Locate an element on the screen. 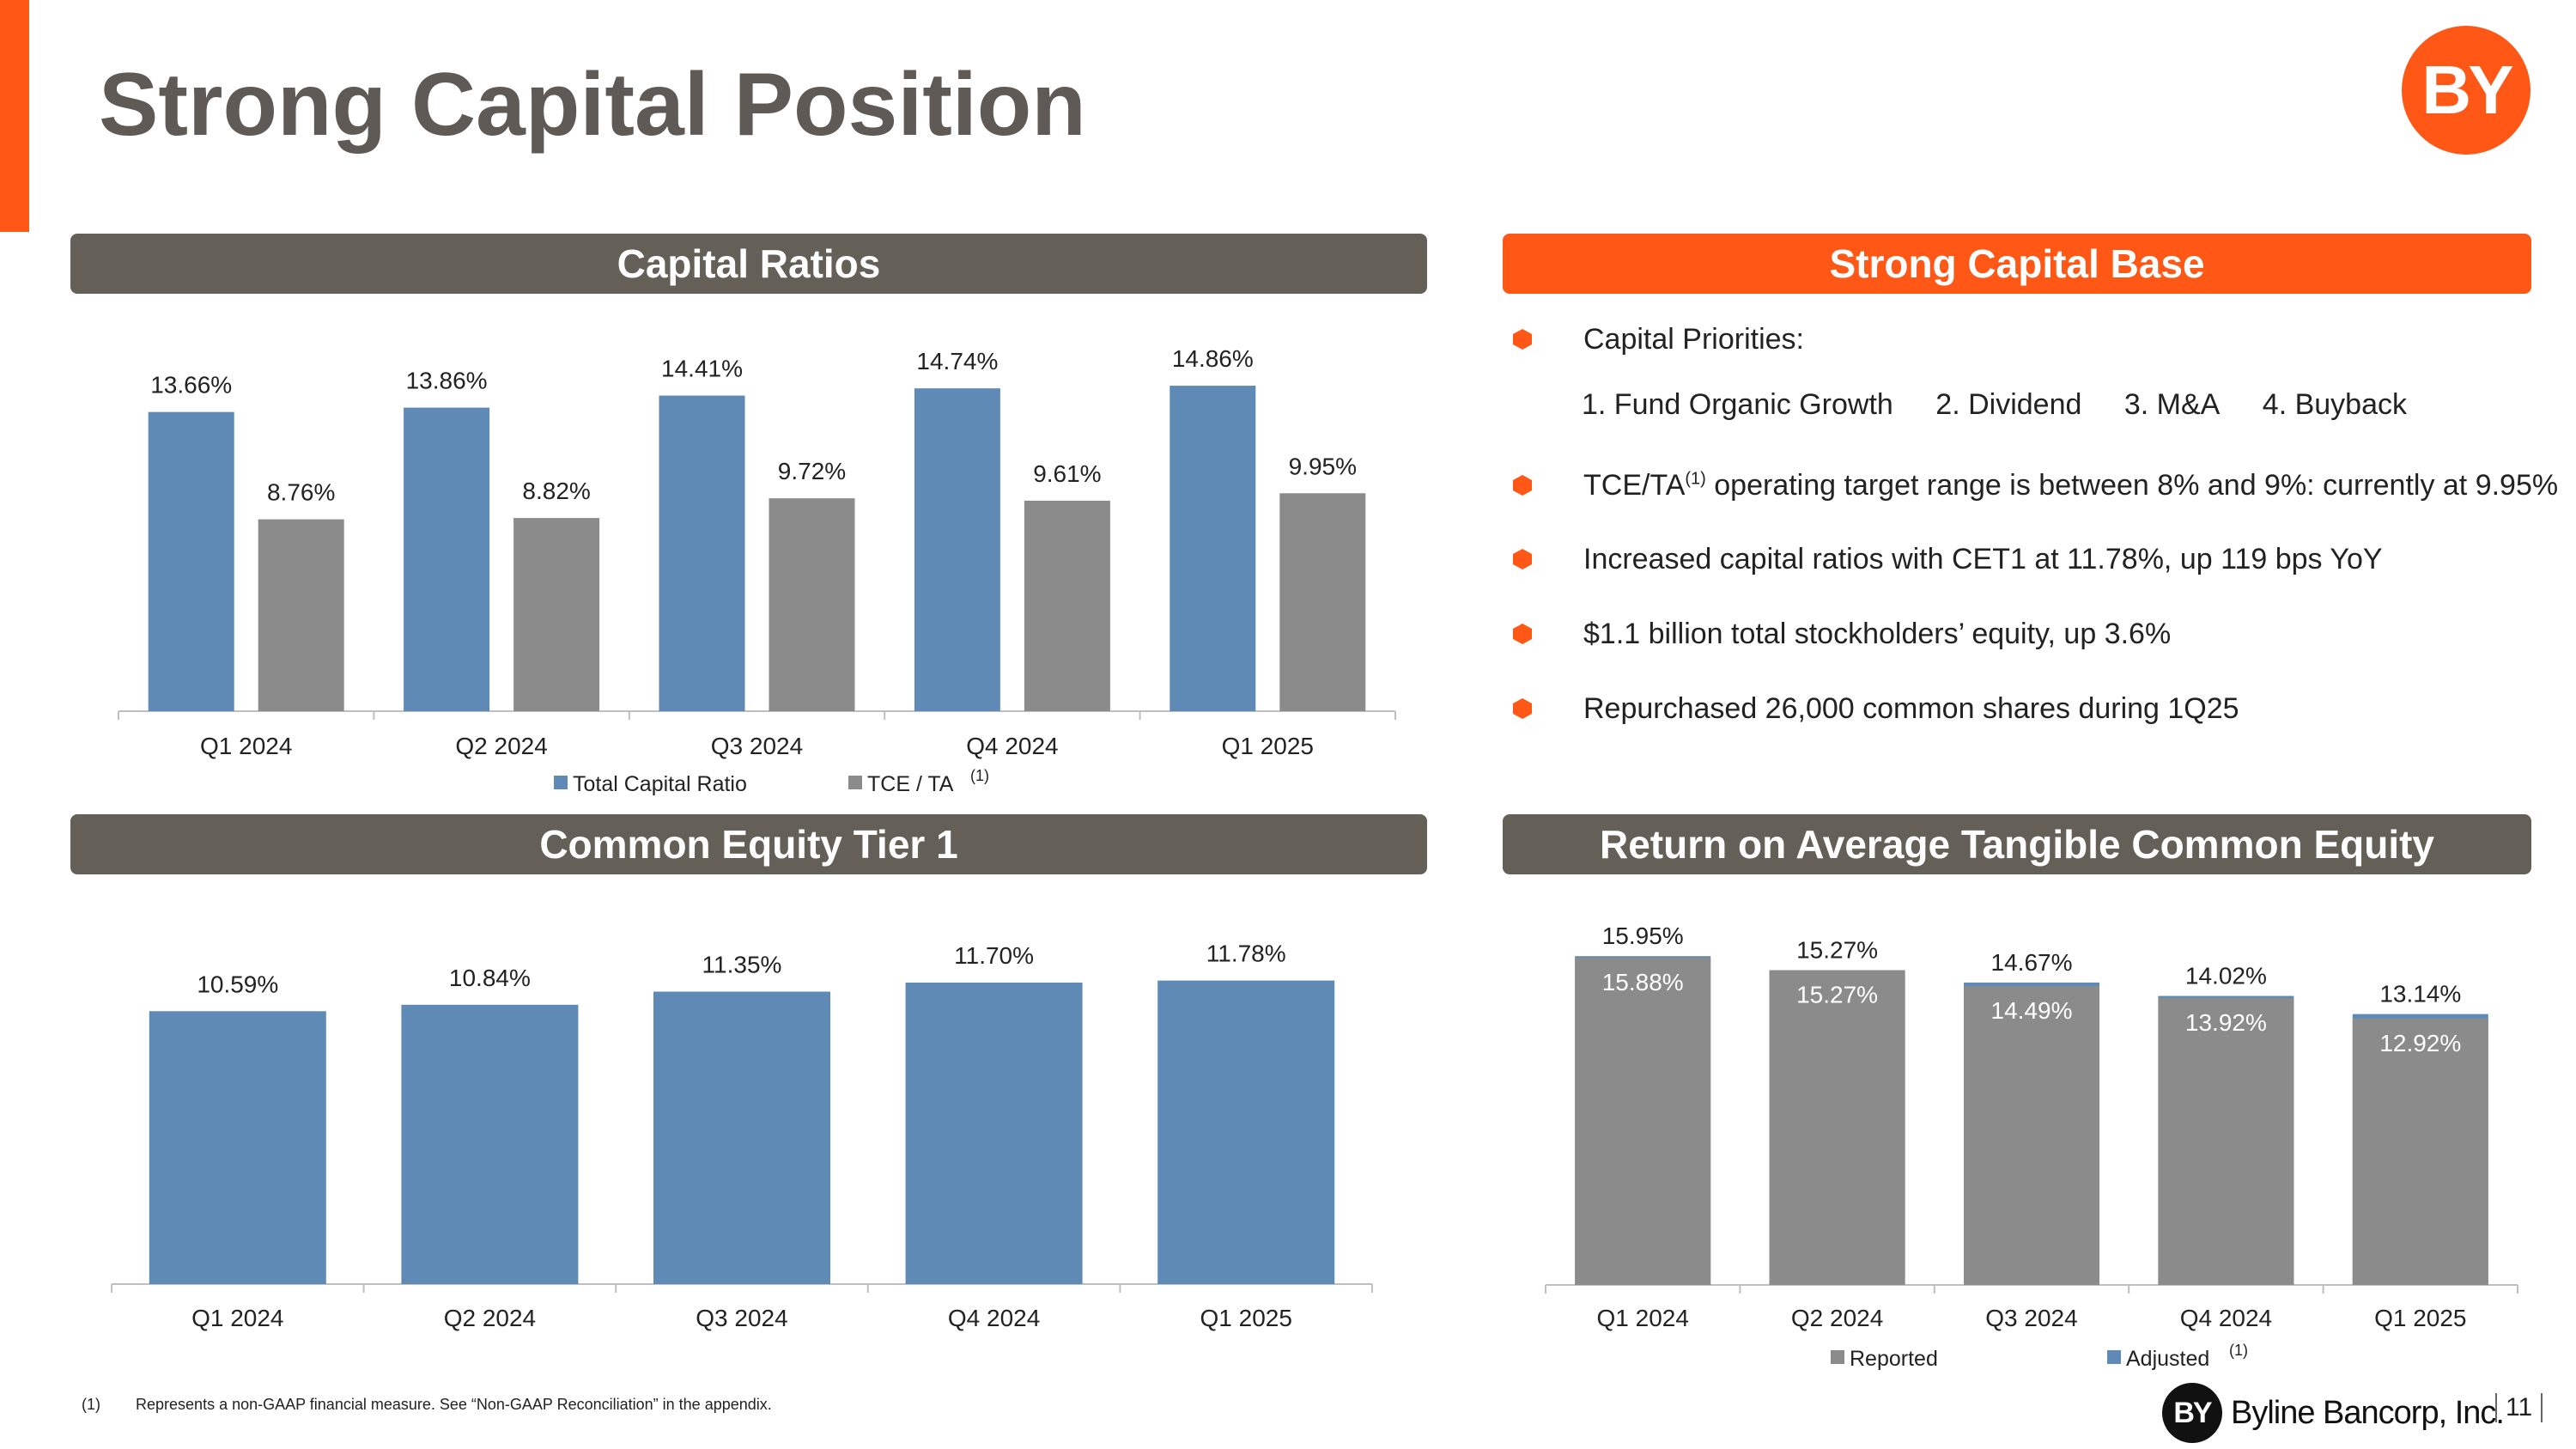 Image resolution: width=2576 pixels, height=1449 pixels. page-title: Strong Capital Position is located at coordinates (592, 105).